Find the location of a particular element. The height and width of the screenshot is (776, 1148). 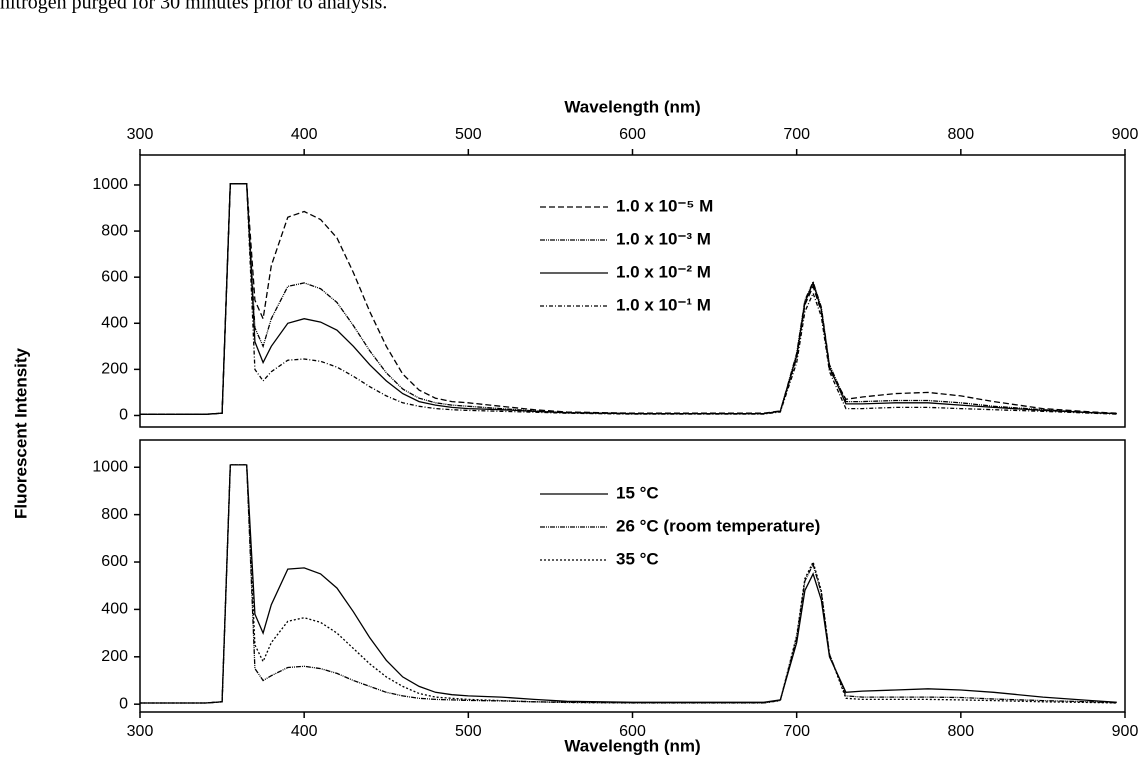

legend-label: 15 °C is located at coordinates (637, 492).